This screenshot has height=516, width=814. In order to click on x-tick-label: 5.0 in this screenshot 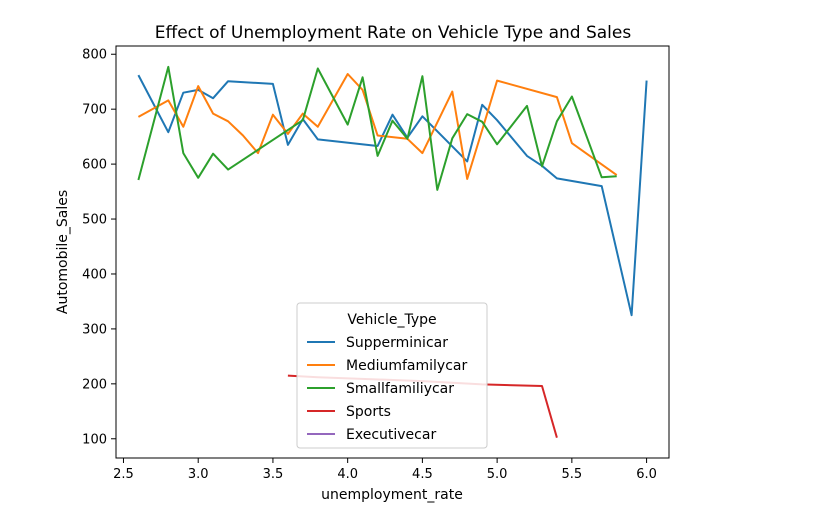, I will do `click(497, 474)`.